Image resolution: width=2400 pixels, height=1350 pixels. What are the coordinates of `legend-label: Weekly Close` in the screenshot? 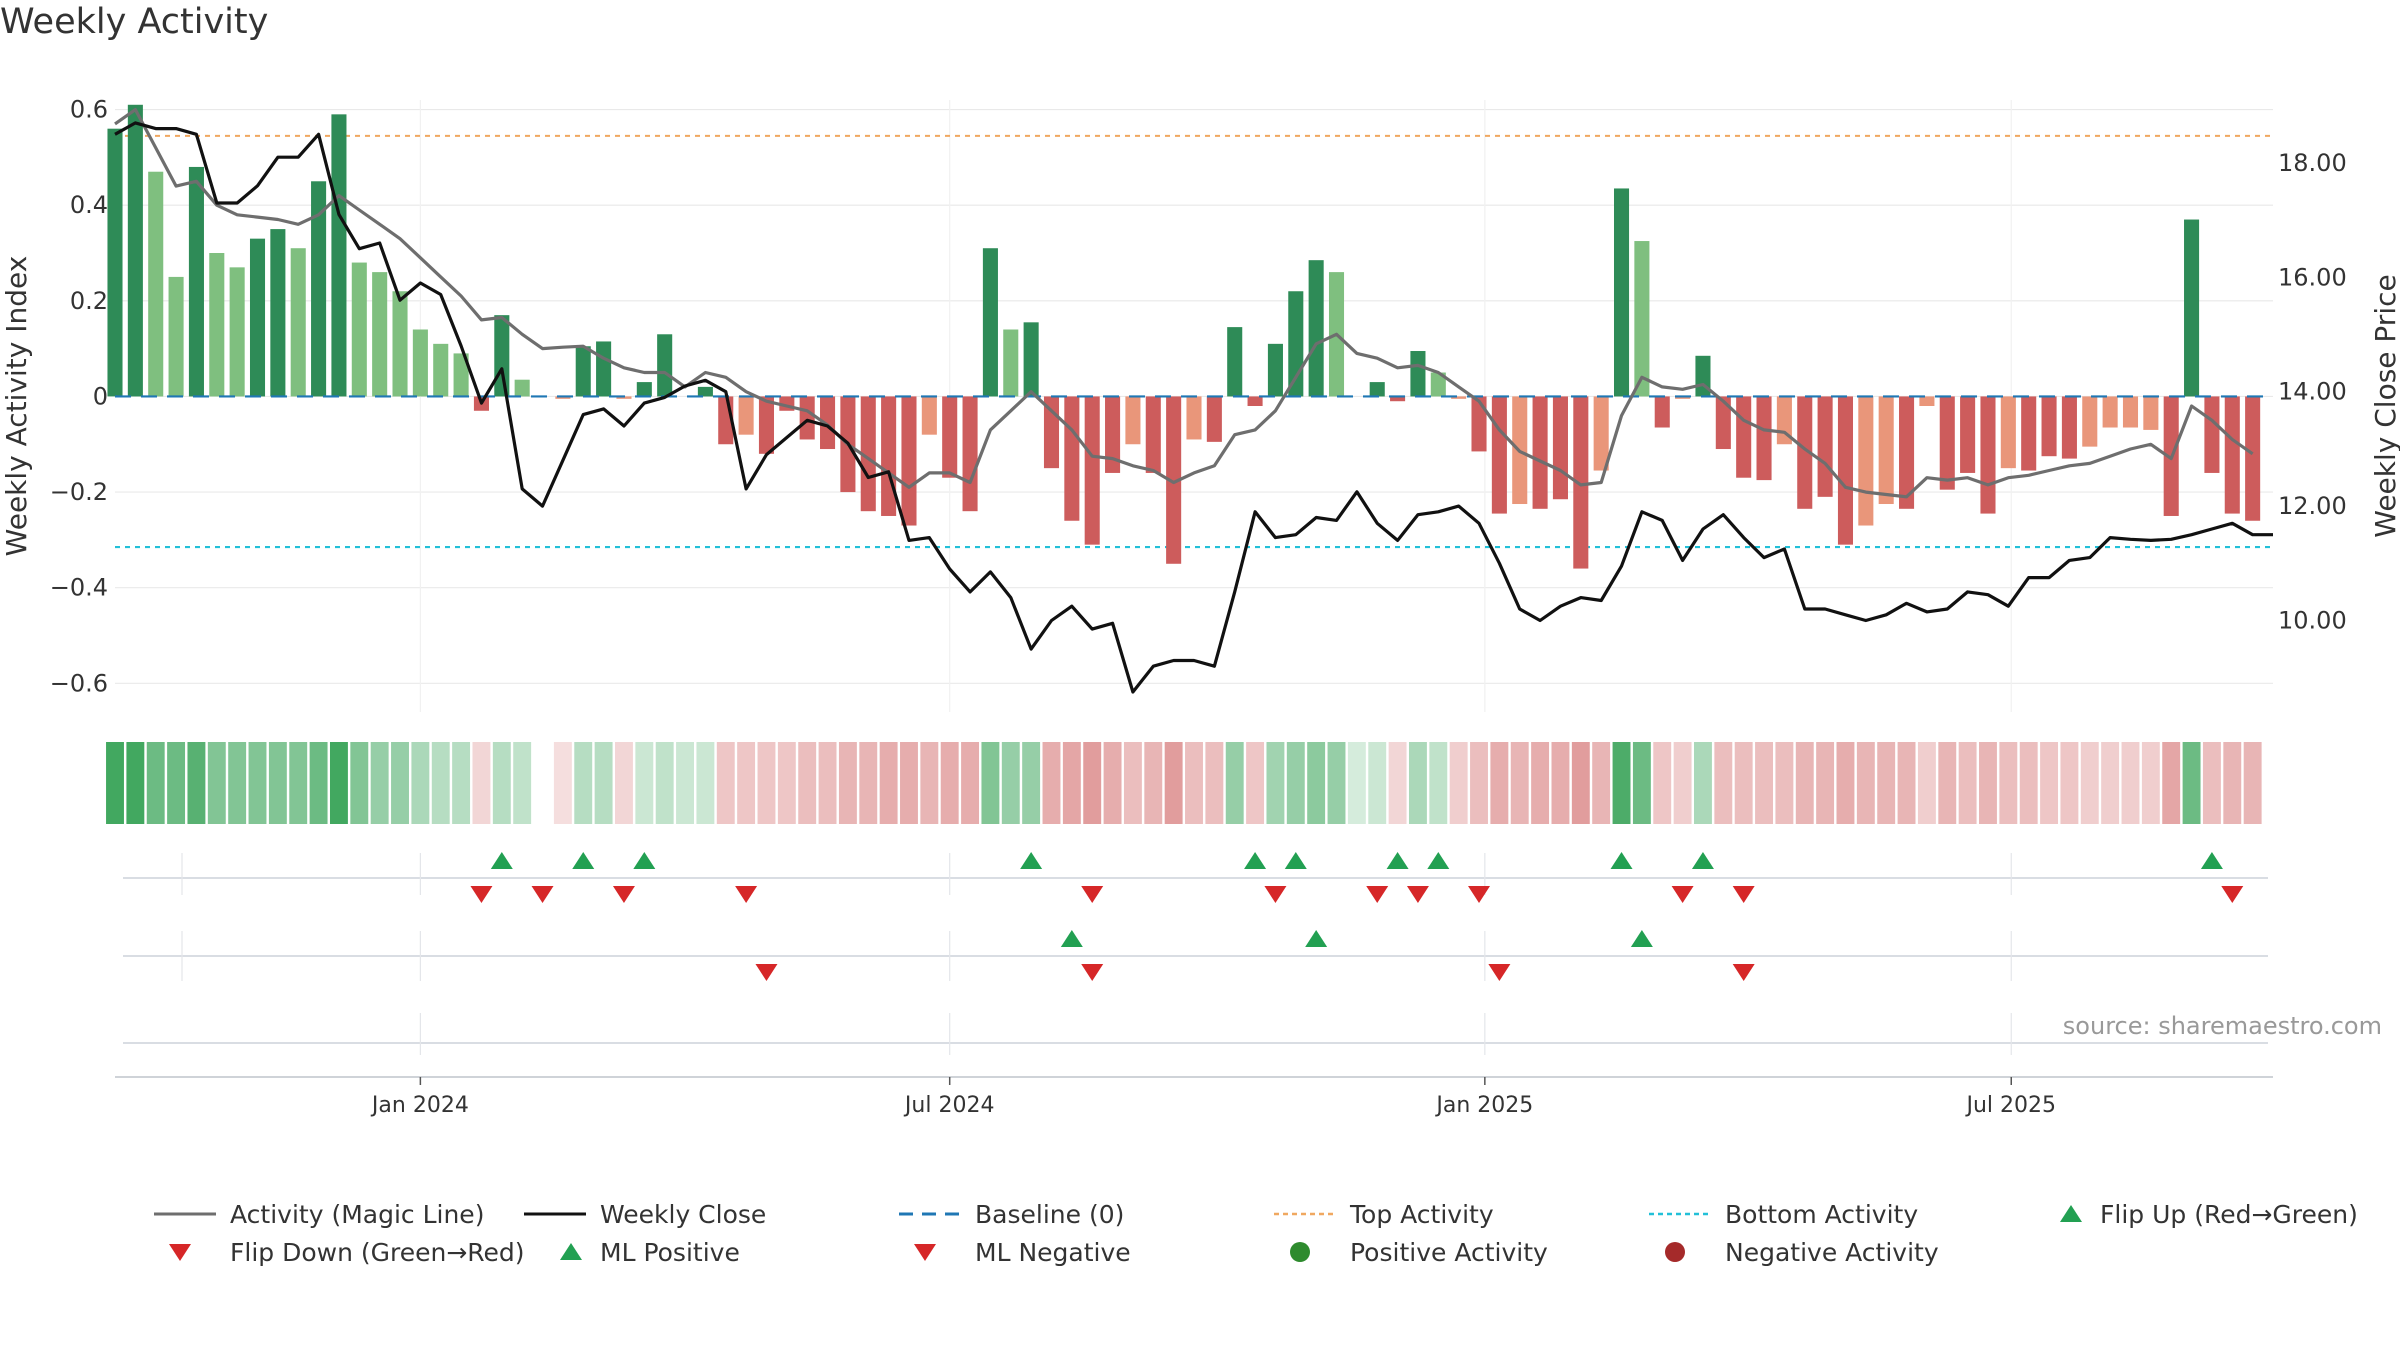 It's located at (683, 1214).